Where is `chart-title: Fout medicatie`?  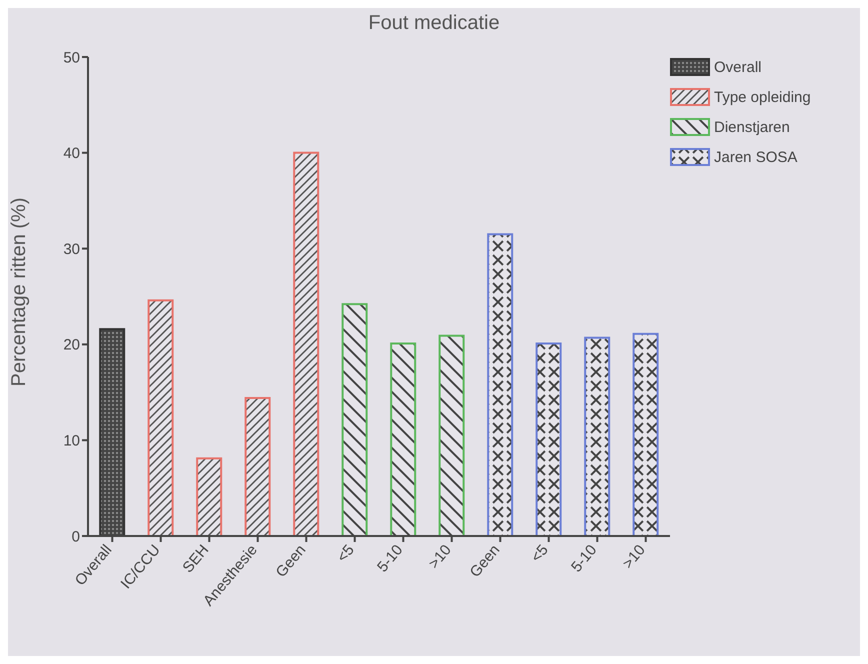 chart-title: Fout medicatie is located at coordinates (434, 23).